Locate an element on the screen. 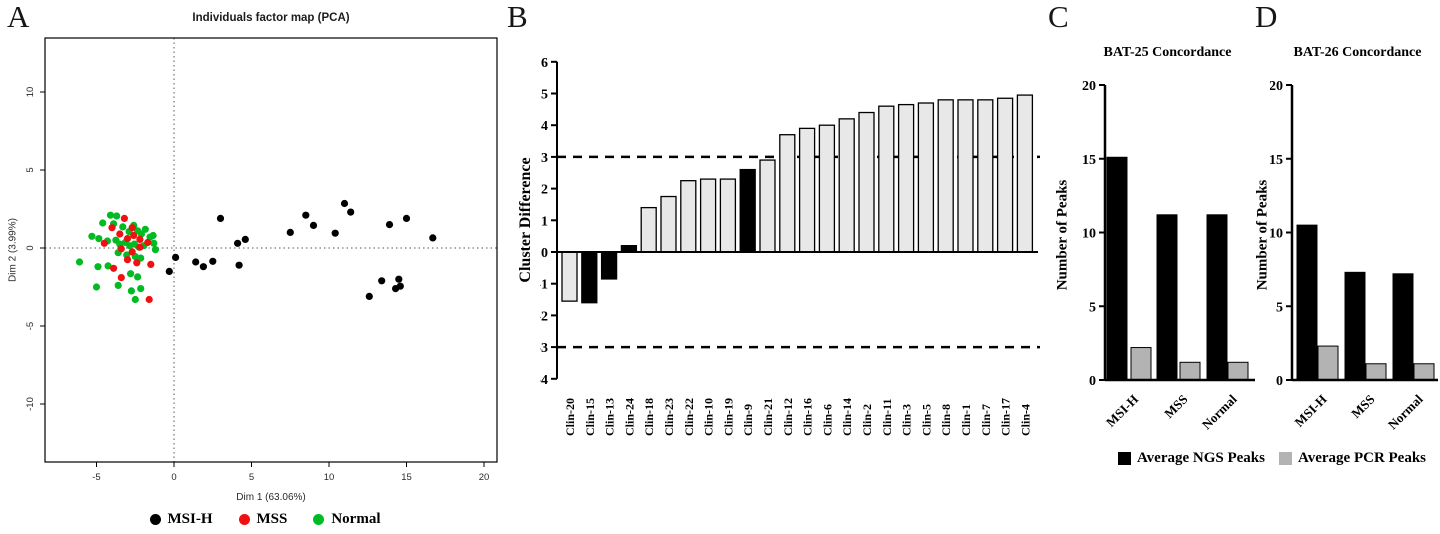 This screenshot has height=534, width=1440. category-label: Clin-16 is located at coordinates (808, 417).